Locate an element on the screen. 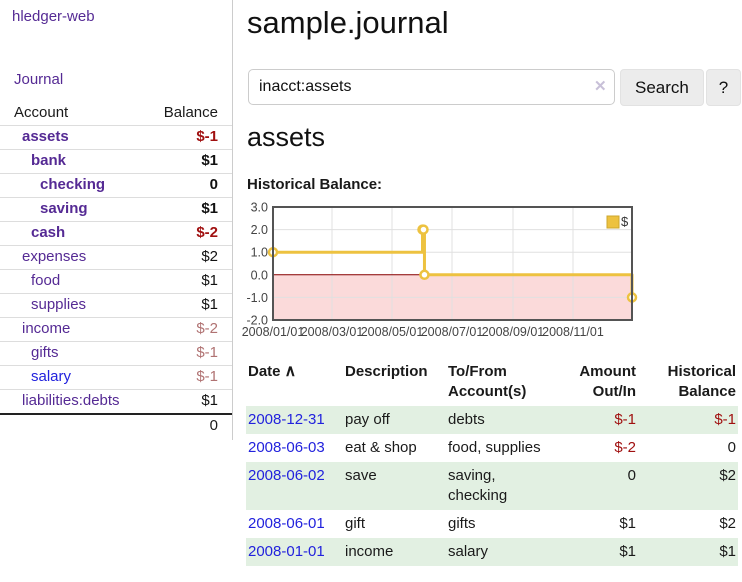 Image resolution: width=742 pixels, height=582 pixels. account-link: saving is located at coordinates (64, 208).